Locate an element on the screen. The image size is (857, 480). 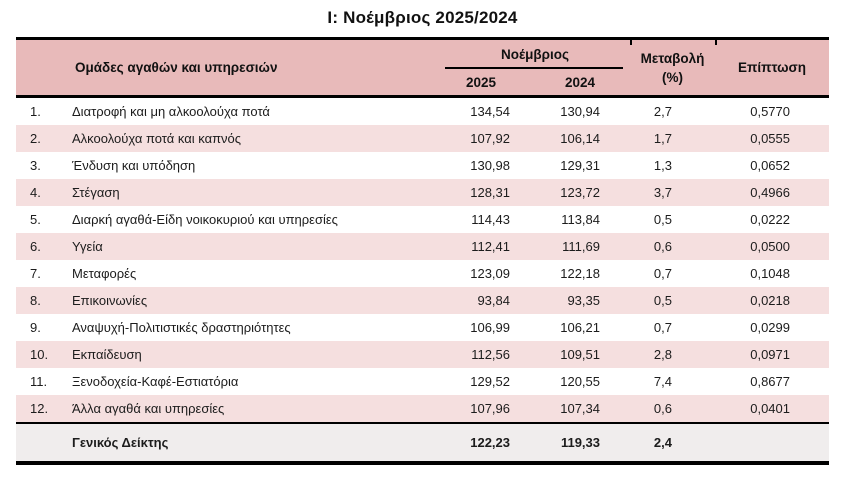
month-group-underline is located at coordinates (534, 68).